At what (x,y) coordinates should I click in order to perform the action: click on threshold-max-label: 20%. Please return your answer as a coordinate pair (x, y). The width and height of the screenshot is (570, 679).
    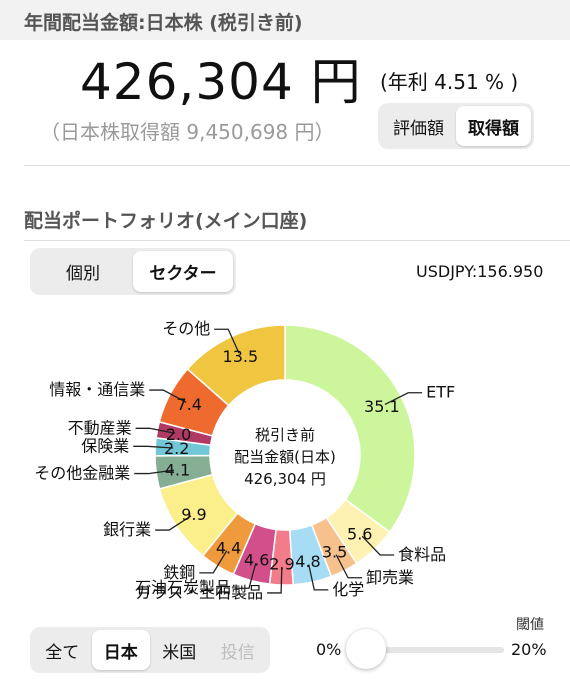
    Looking at the image, I should click on (529, 649).